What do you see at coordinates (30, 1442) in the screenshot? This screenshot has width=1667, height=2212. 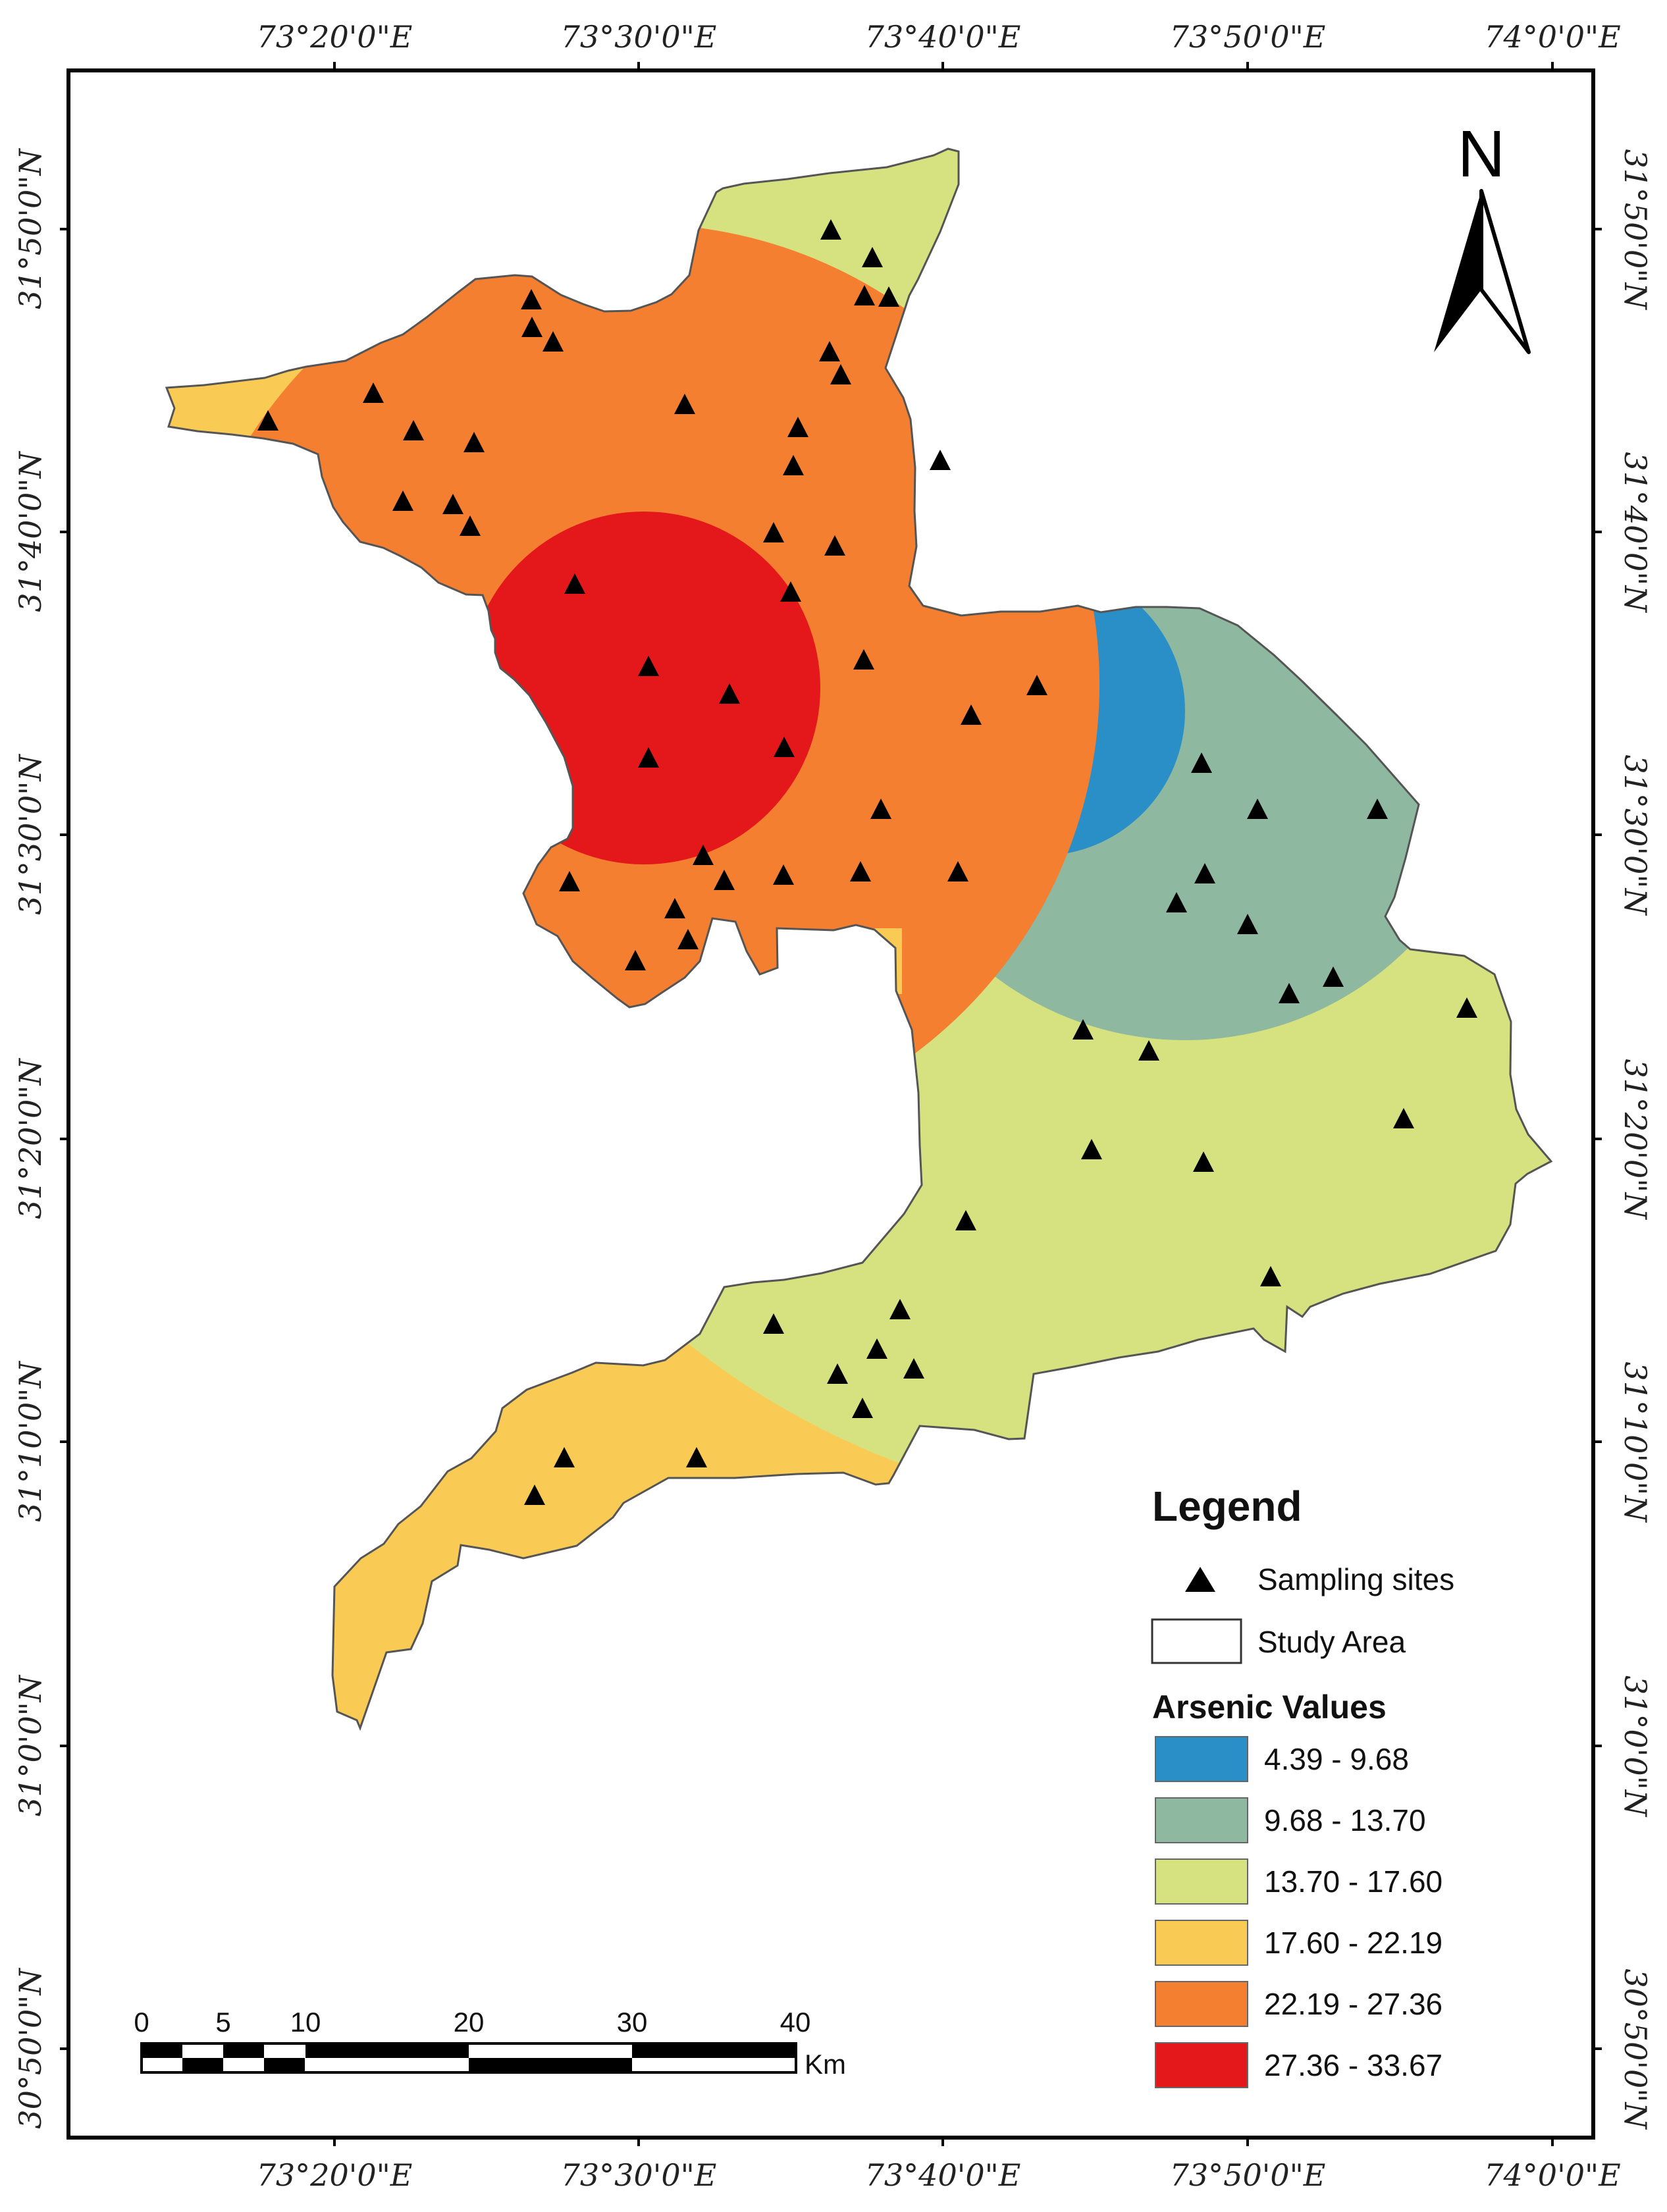 I see `left-lat-label: 31°10'0"N` at bounding box center [30, 1442].